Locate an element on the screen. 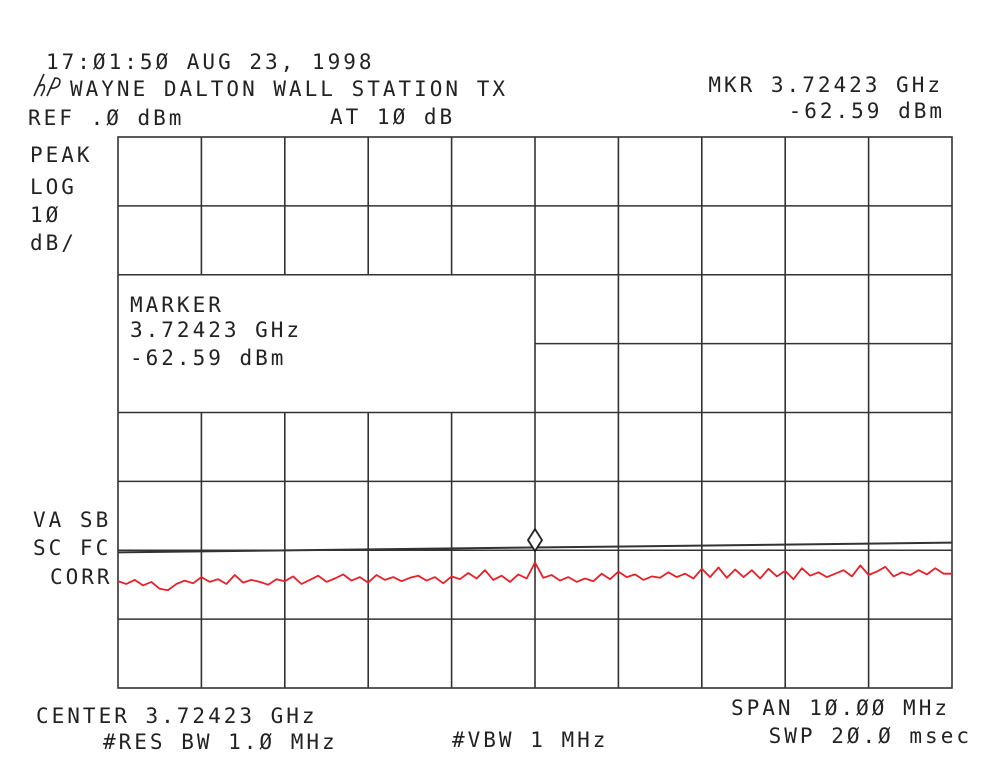 Image resolution: width=992 pixels, height=778 pixels. marker-level: -62.59 dBm is located at coordinates (867, 111).